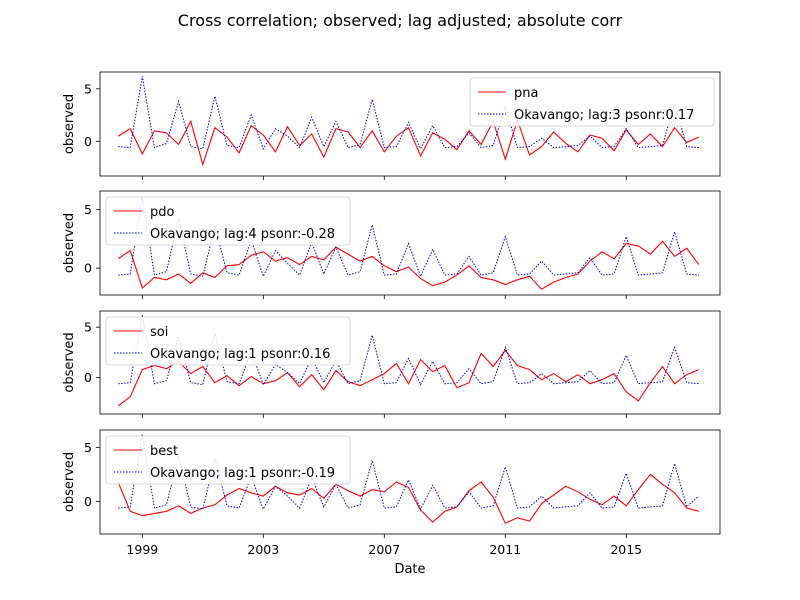 Image resolution: width=800 pixels, height=600 pixels. I want to click on legend: soi Okavango; lag:1 psonr:0.16, so click(228, 341).